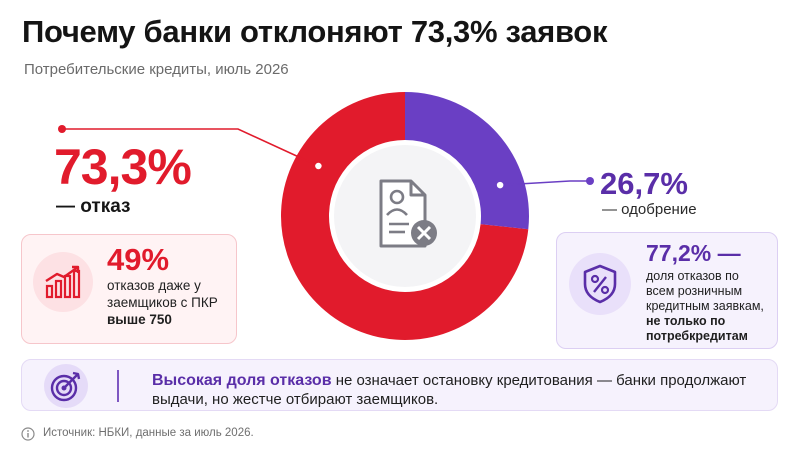 Image resolution: width=800 pixels, height=450 pixels. Describe the element at coordinates (66, 386) in the screenshot. I see `target-icon` at that location.